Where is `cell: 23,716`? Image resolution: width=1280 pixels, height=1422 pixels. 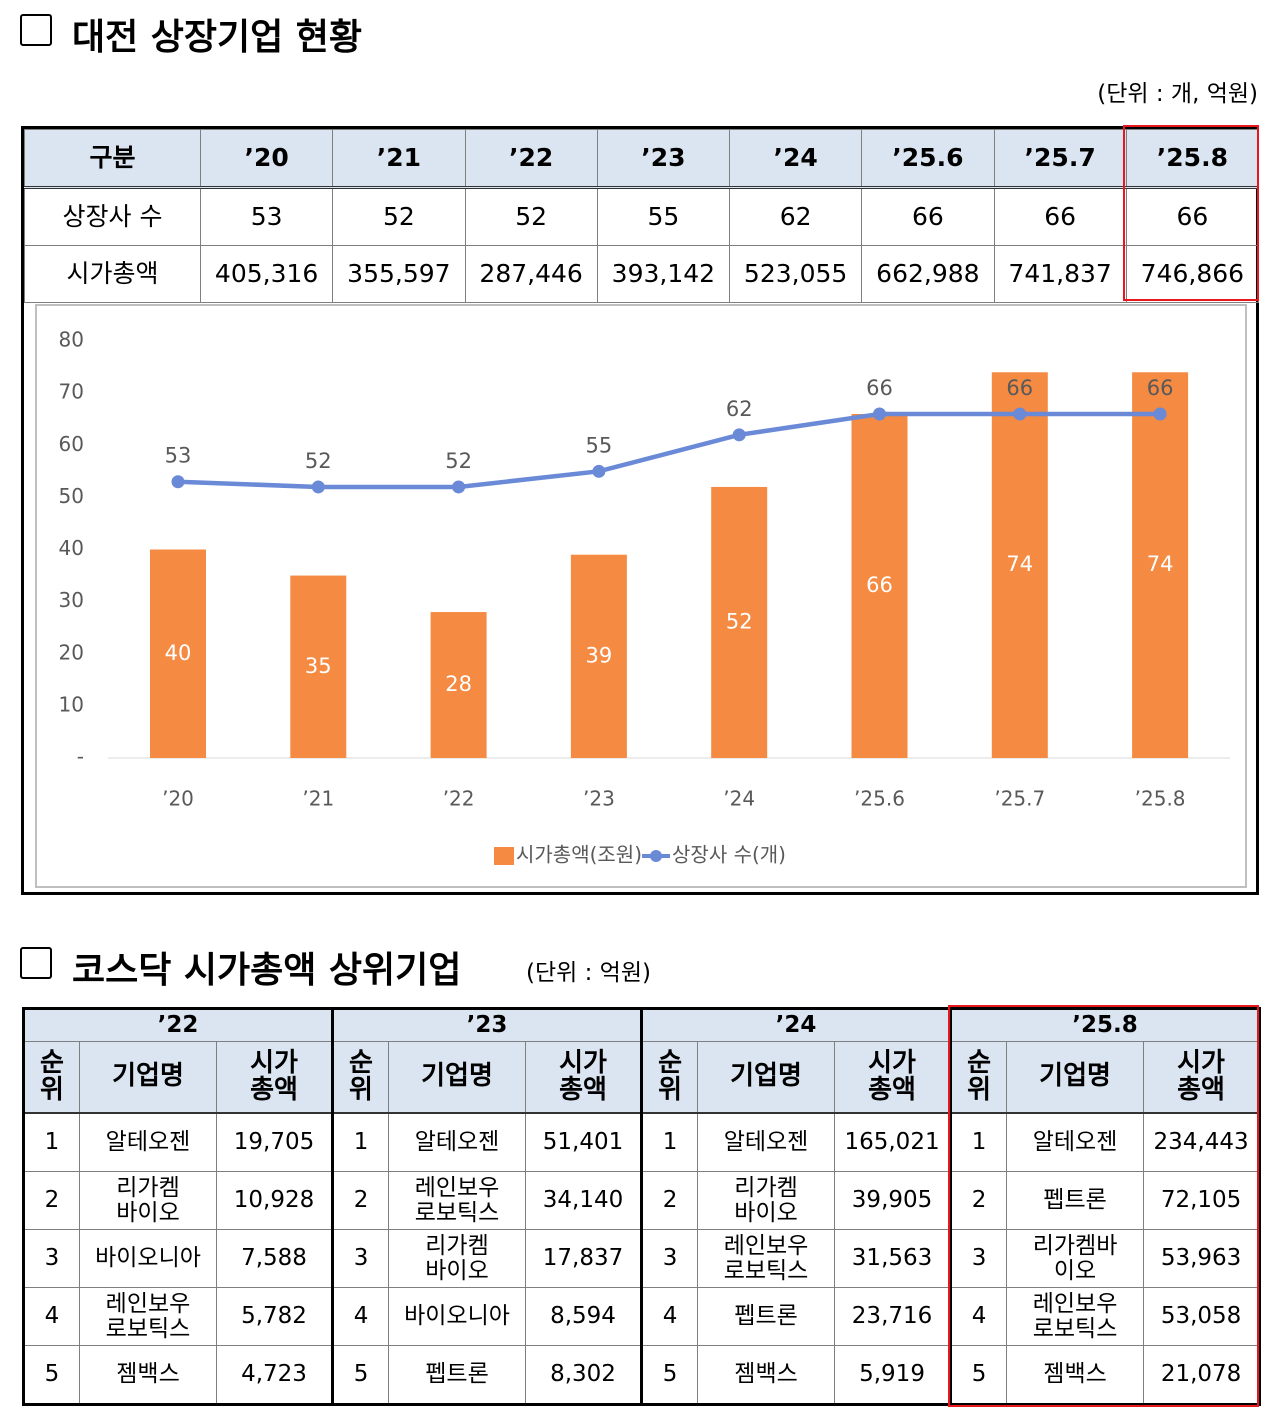
cell: 23,716 is located at coordinates (893, 1316).